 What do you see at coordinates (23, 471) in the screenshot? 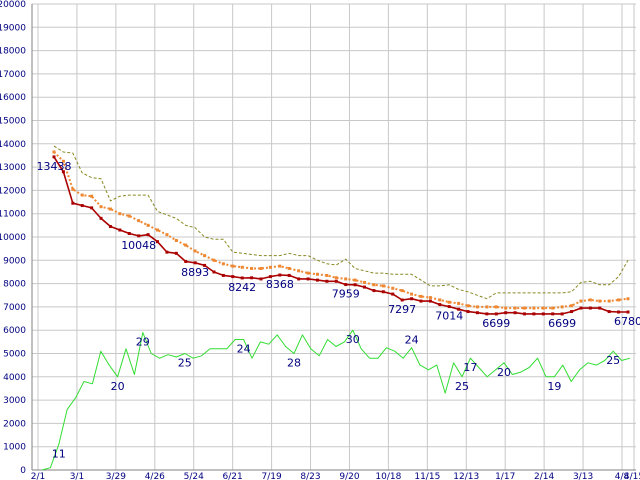
I see `y-tick-label: 0` at bounding box center [23, 471].